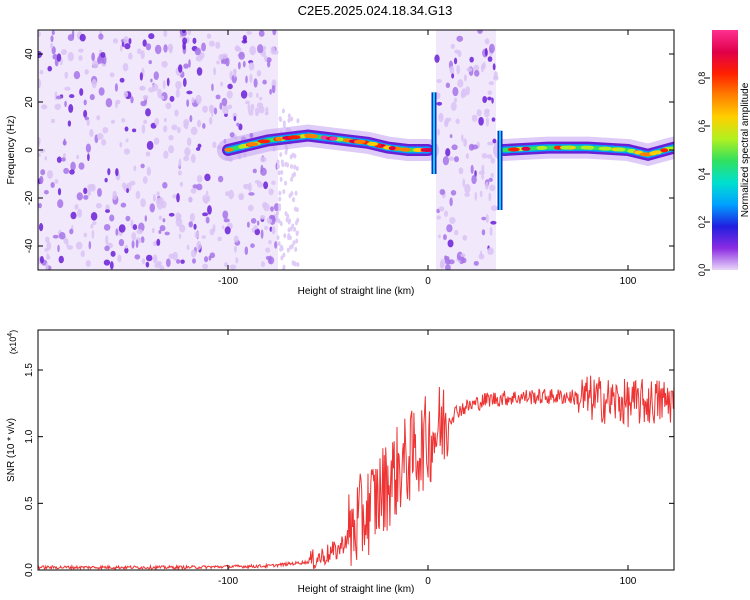 The height and width of the screenshot is (600, 750). I want to click on snr-multiplier: (x104), so click(12, 342).